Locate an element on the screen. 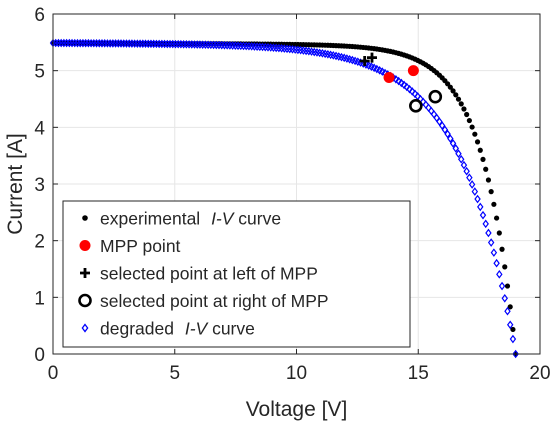 Image resolution: width=550 pixels, height=424 pixels. y-tick-label: 4 is located at coordinates (39, 128).